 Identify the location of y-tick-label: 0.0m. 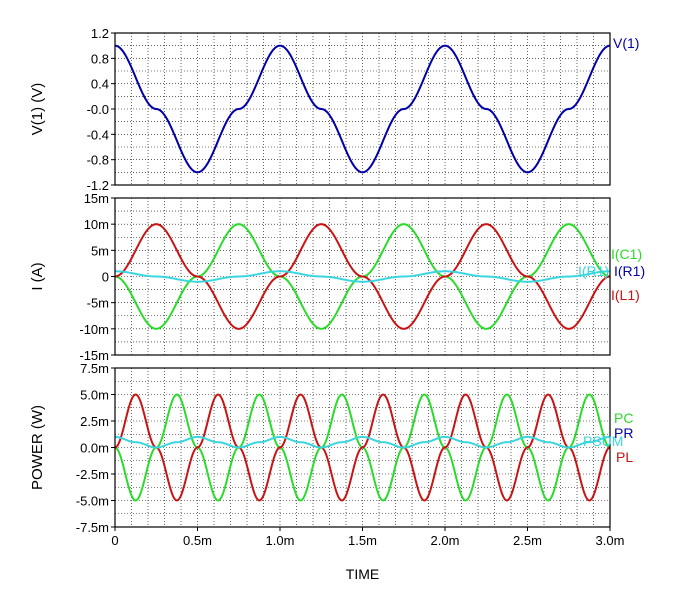
(94, 448).